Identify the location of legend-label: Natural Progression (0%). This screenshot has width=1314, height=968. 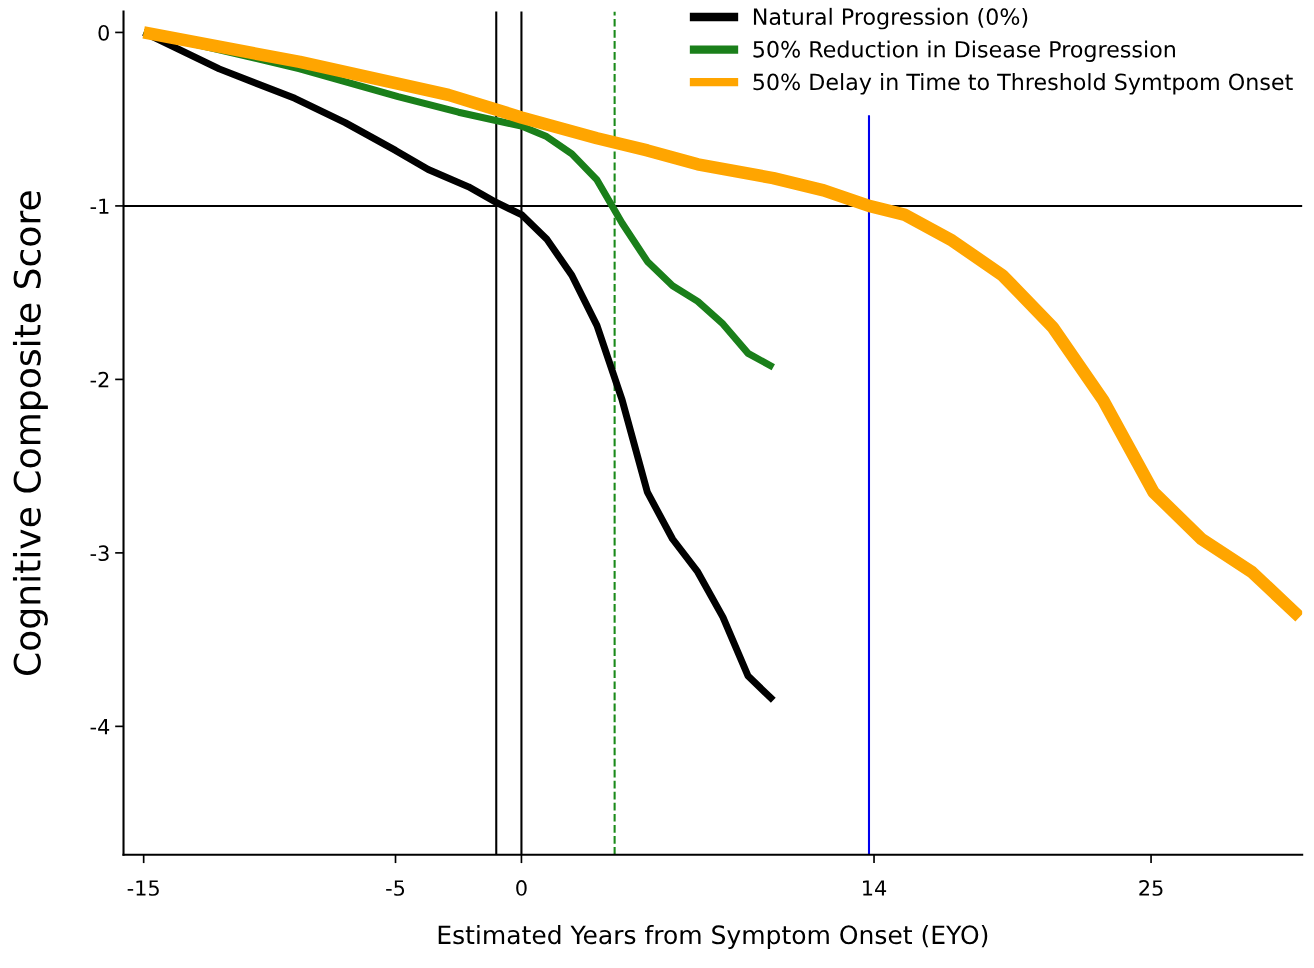
(890, 18).